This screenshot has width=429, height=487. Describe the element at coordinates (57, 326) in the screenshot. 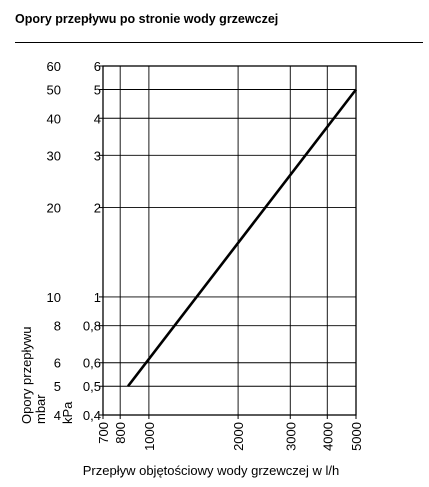

I see `y-tick-label-mbar: 8` at that location.